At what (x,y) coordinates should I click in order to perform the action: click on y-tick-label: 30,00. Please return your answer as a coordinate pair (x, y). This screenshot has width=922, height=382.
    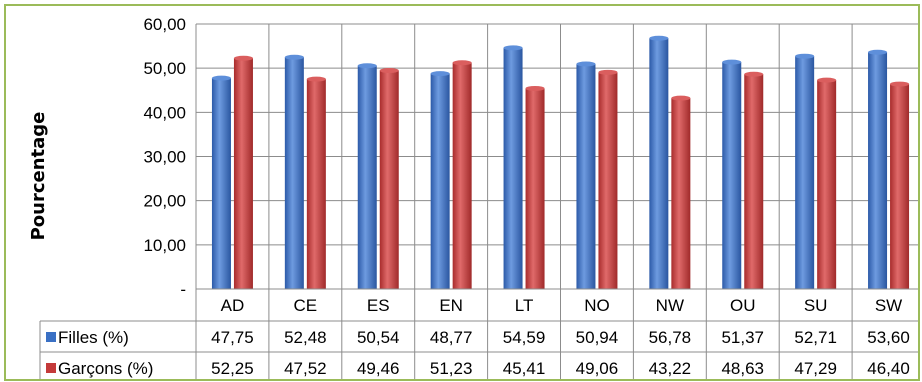
    Looking at the image, I should click on (164, 157).